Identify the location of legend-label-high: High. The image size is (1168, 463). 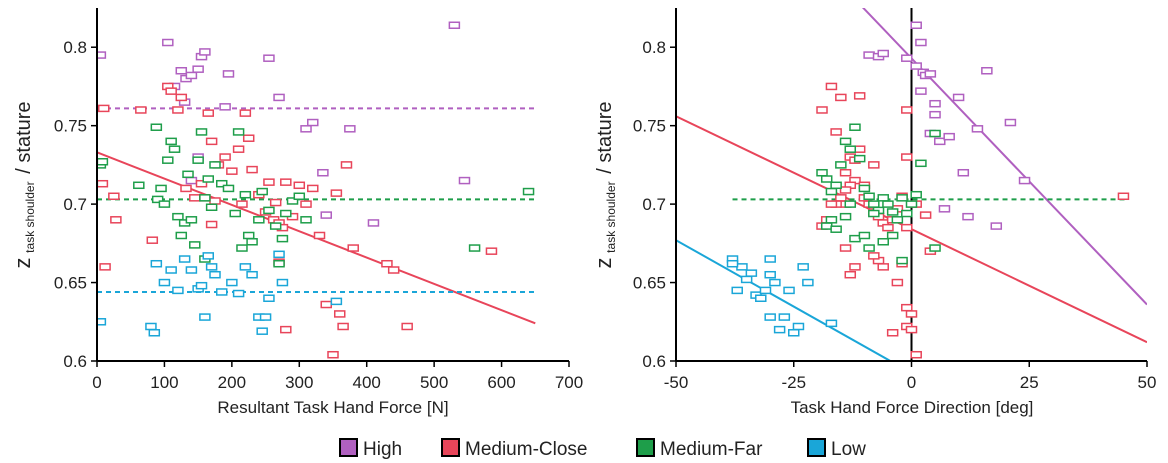
(382, 449).